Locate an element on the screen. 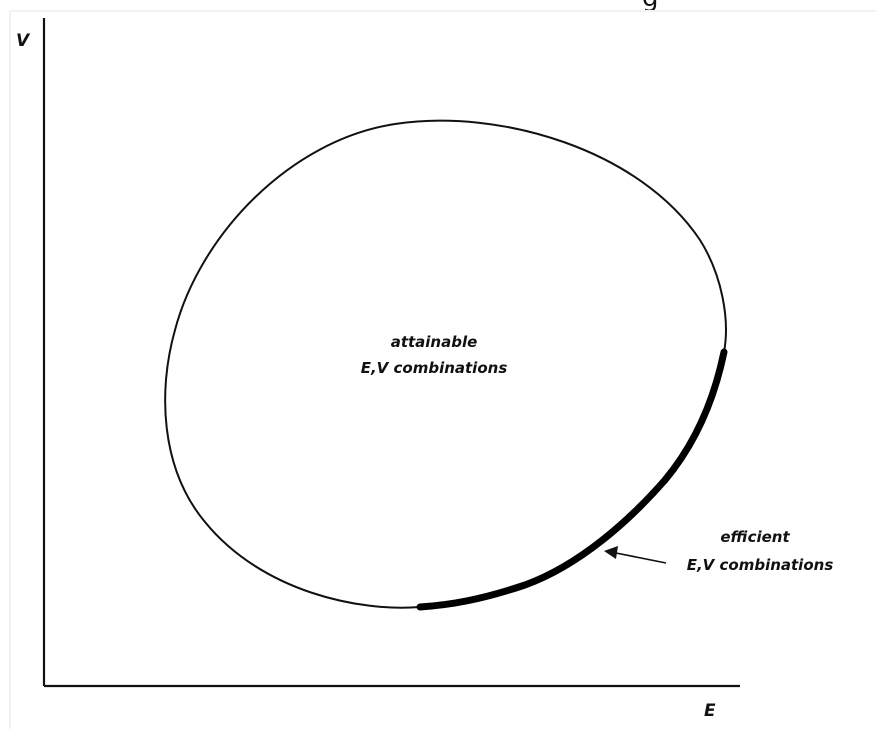 The height and width of the screenshot is (733, 876). attainable-label-line2: E,V combinations is located at coordinates (434, 368).